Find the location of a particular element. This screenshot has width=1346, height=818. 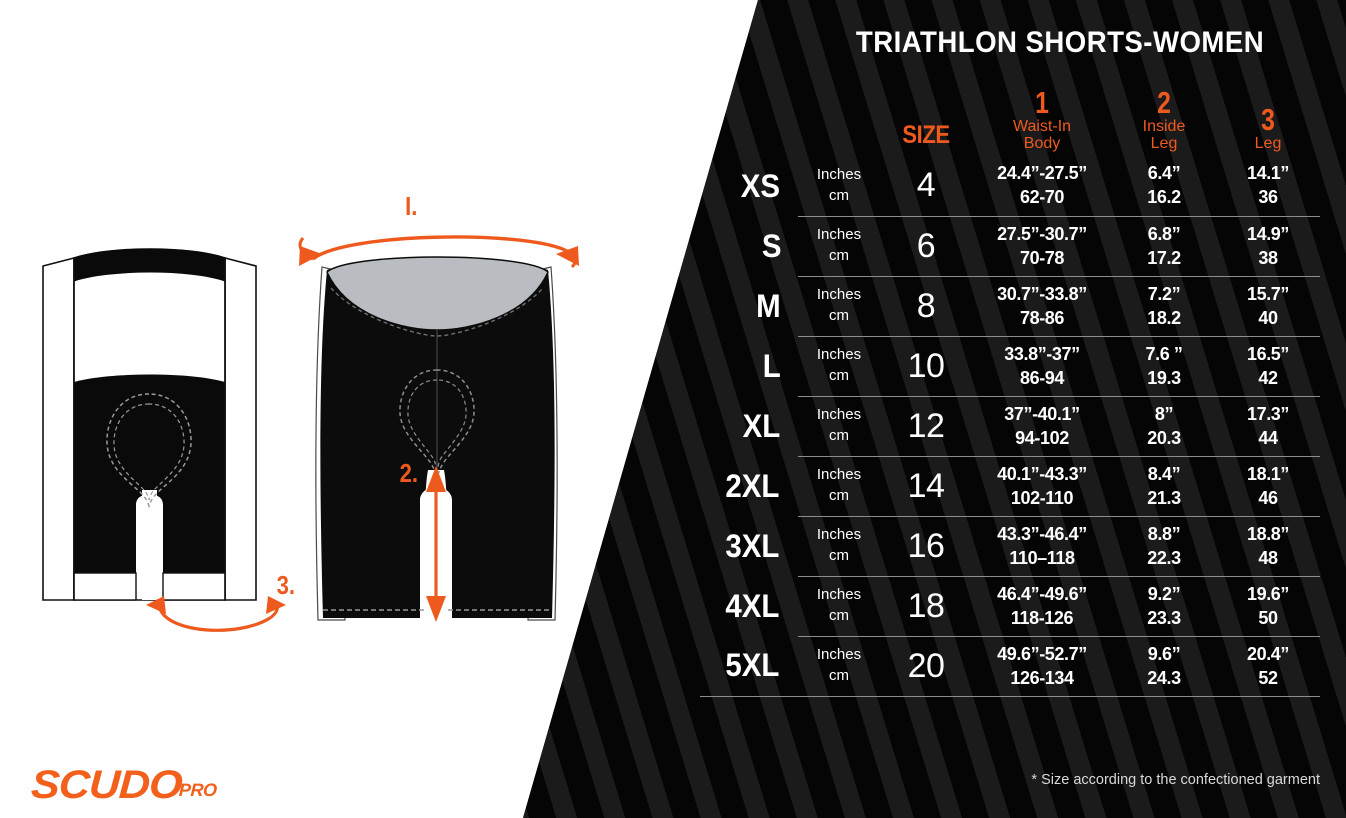

row-inside-leg-cm: 16.2 is located at coordinates (1164, 197).